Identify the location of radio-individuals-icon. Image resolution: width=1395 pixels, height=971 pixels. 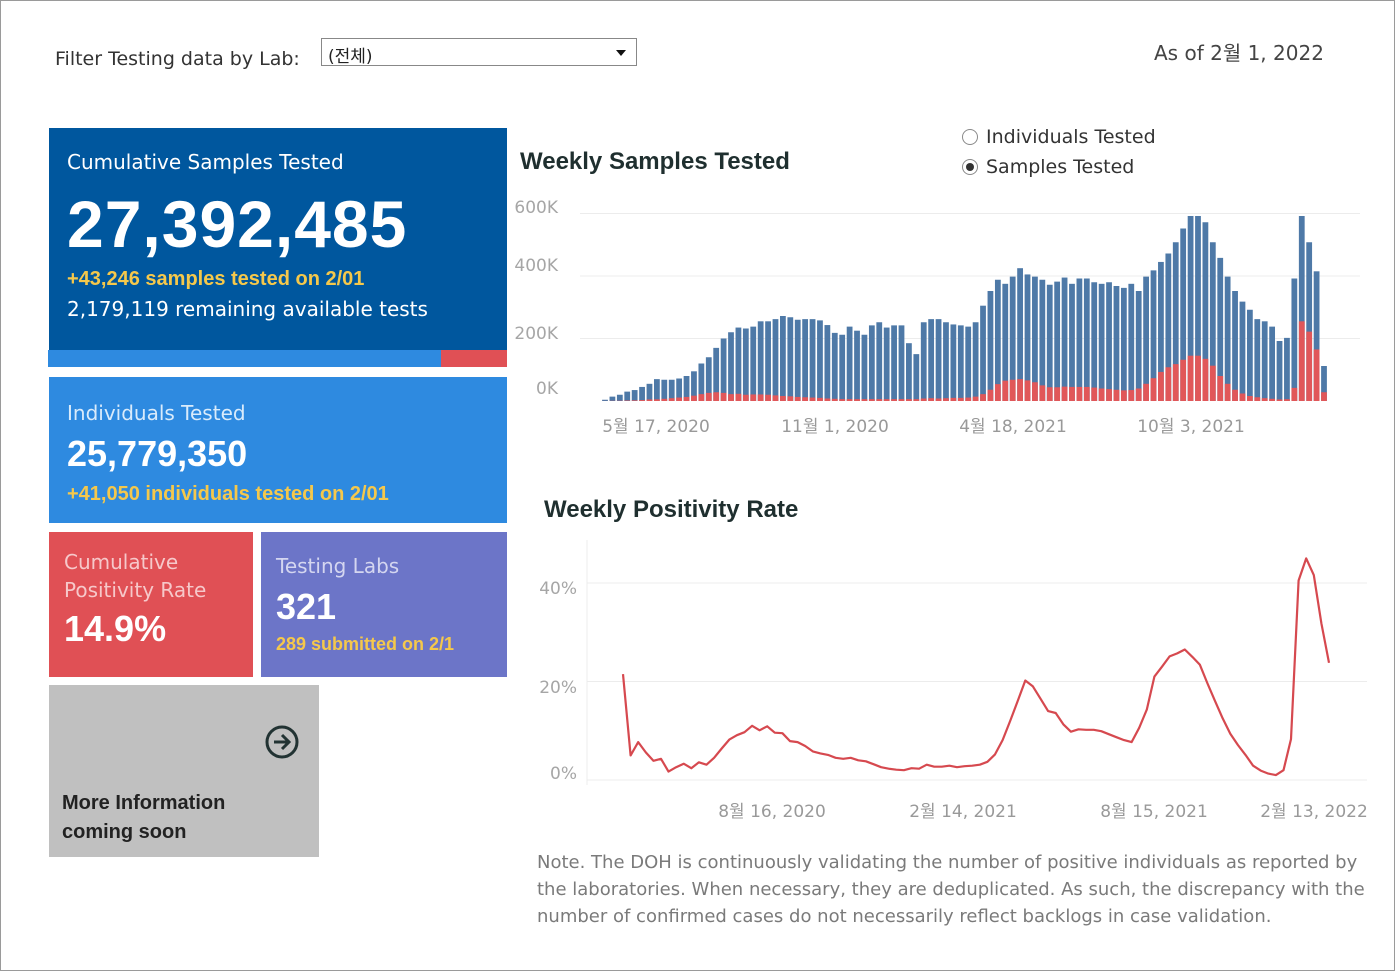
(970, 137).